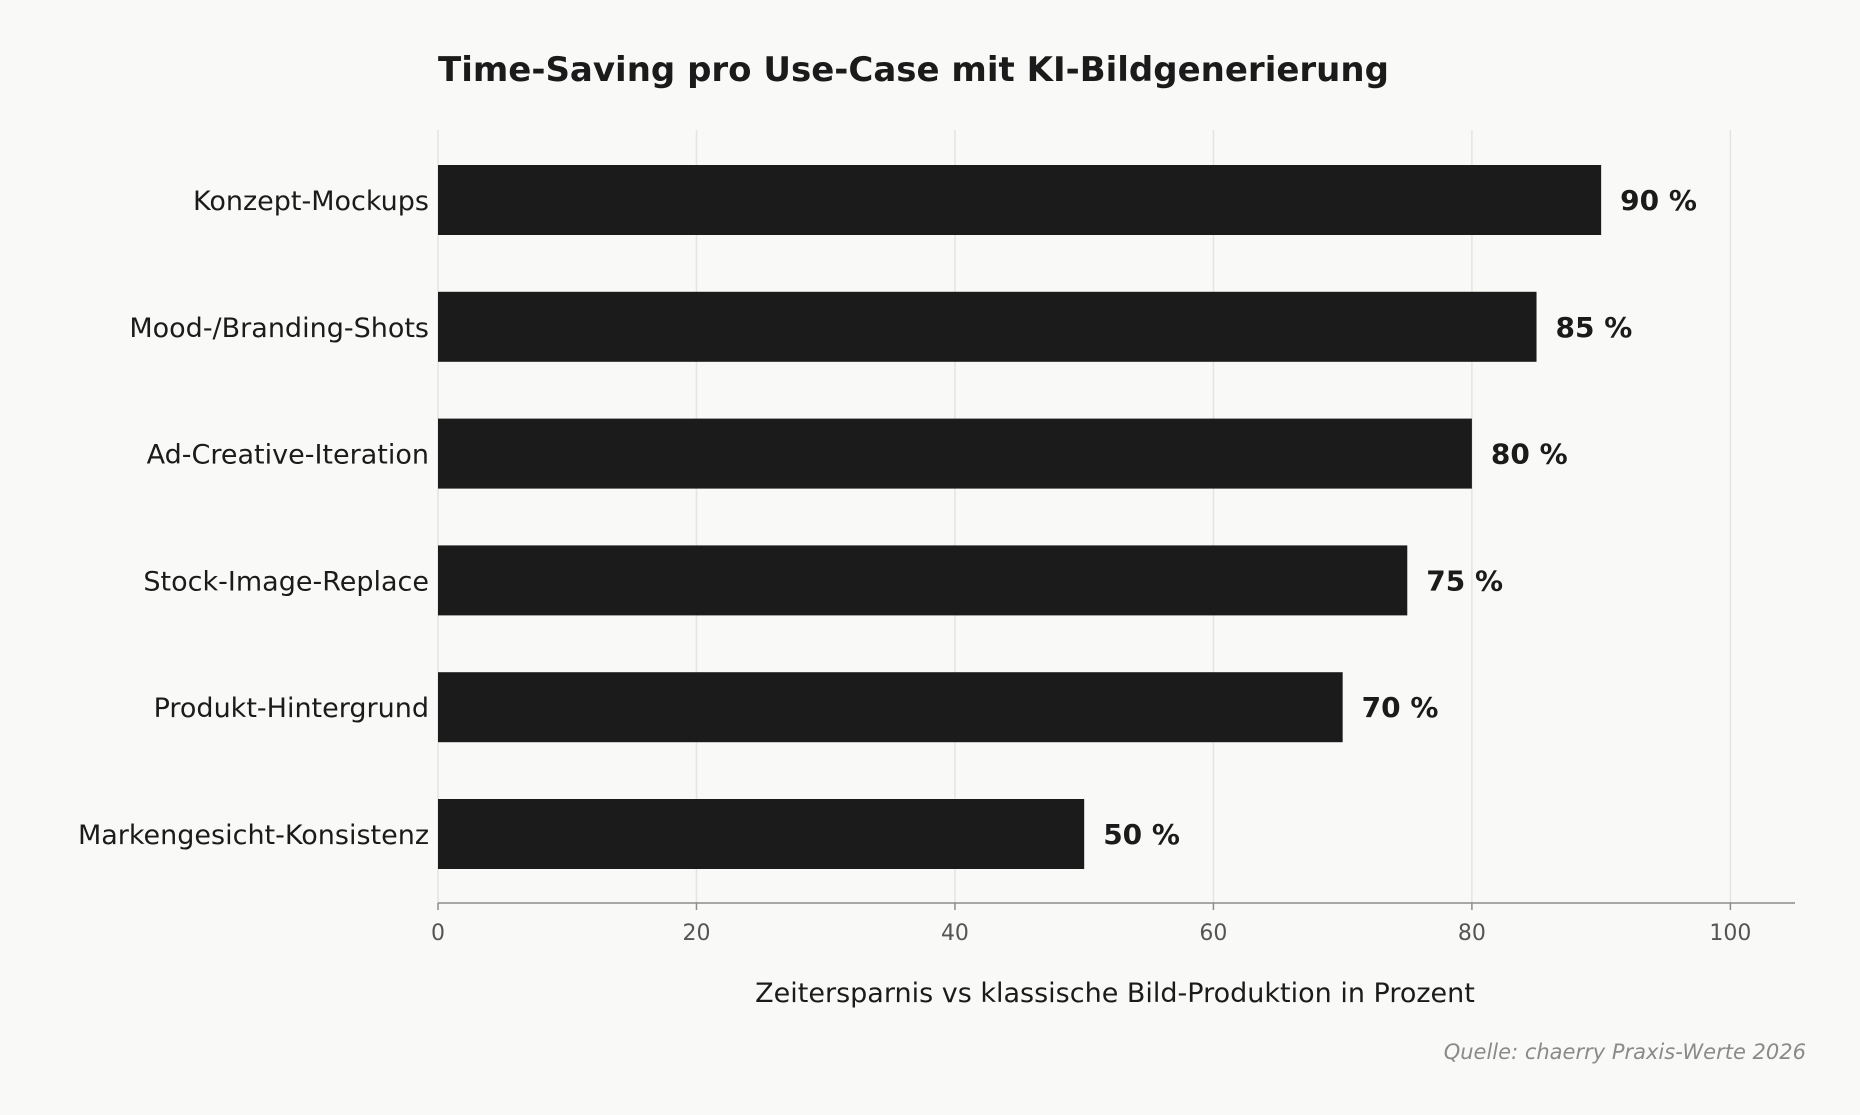  What do you see at coordinates (288, 455) in the screenshot?
I see `category-label: Ad-Creative-Iteration` at bounding box center [288, 455].